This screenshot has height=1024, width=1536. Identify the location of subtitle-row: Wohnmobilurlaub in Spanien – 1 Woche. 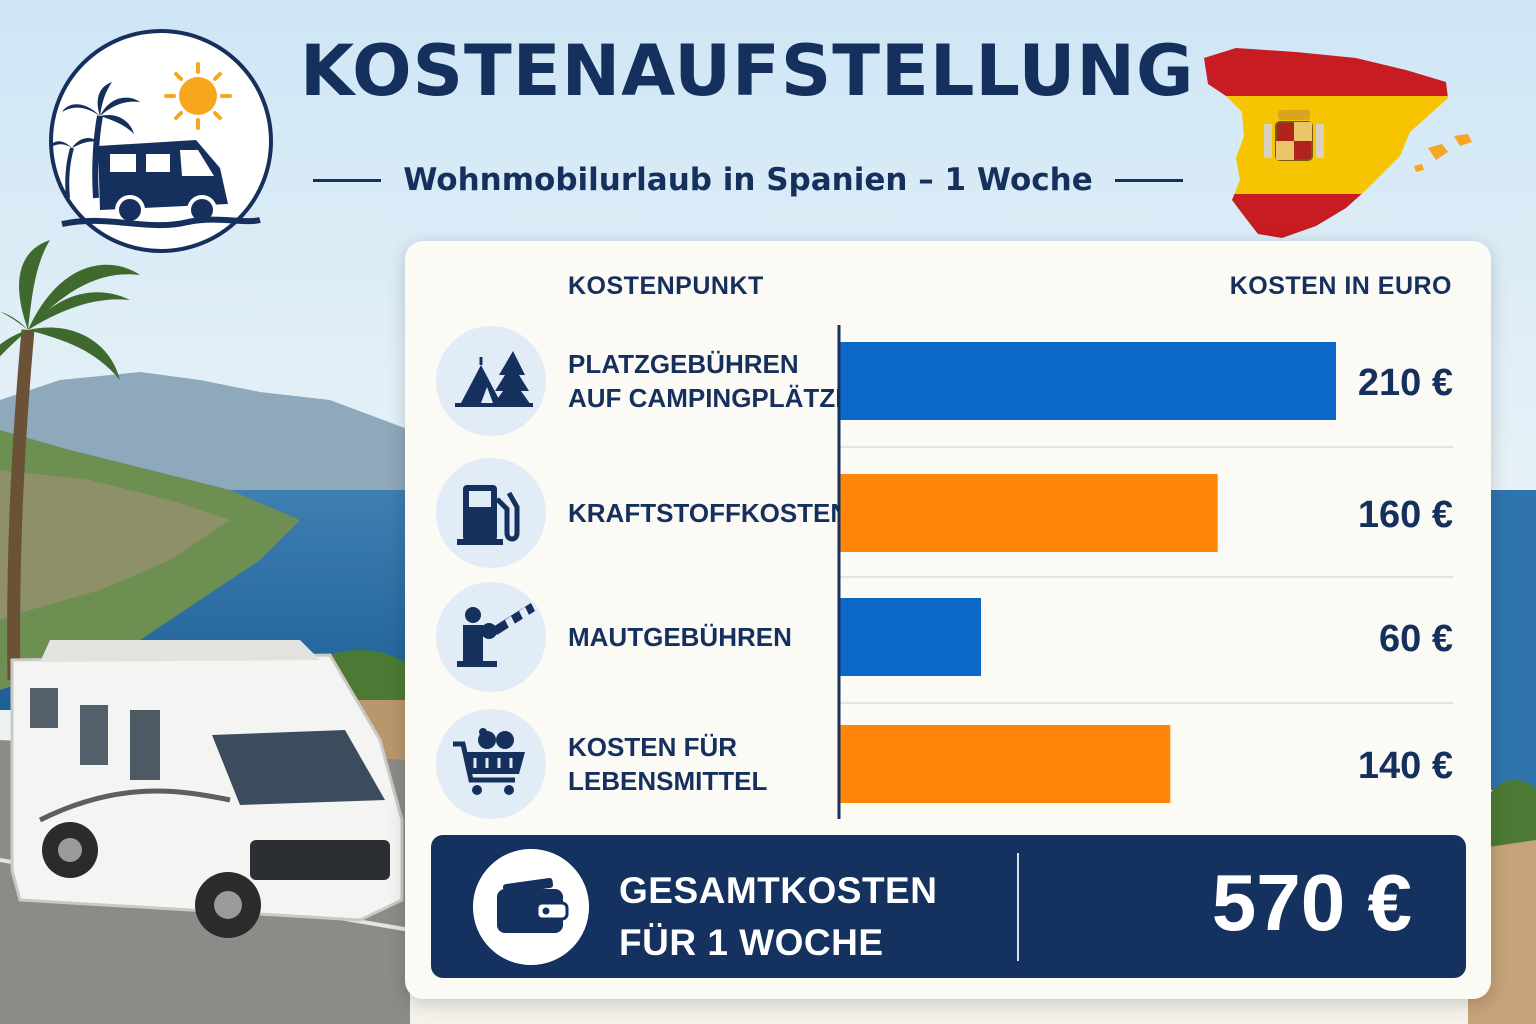
(748, 180).